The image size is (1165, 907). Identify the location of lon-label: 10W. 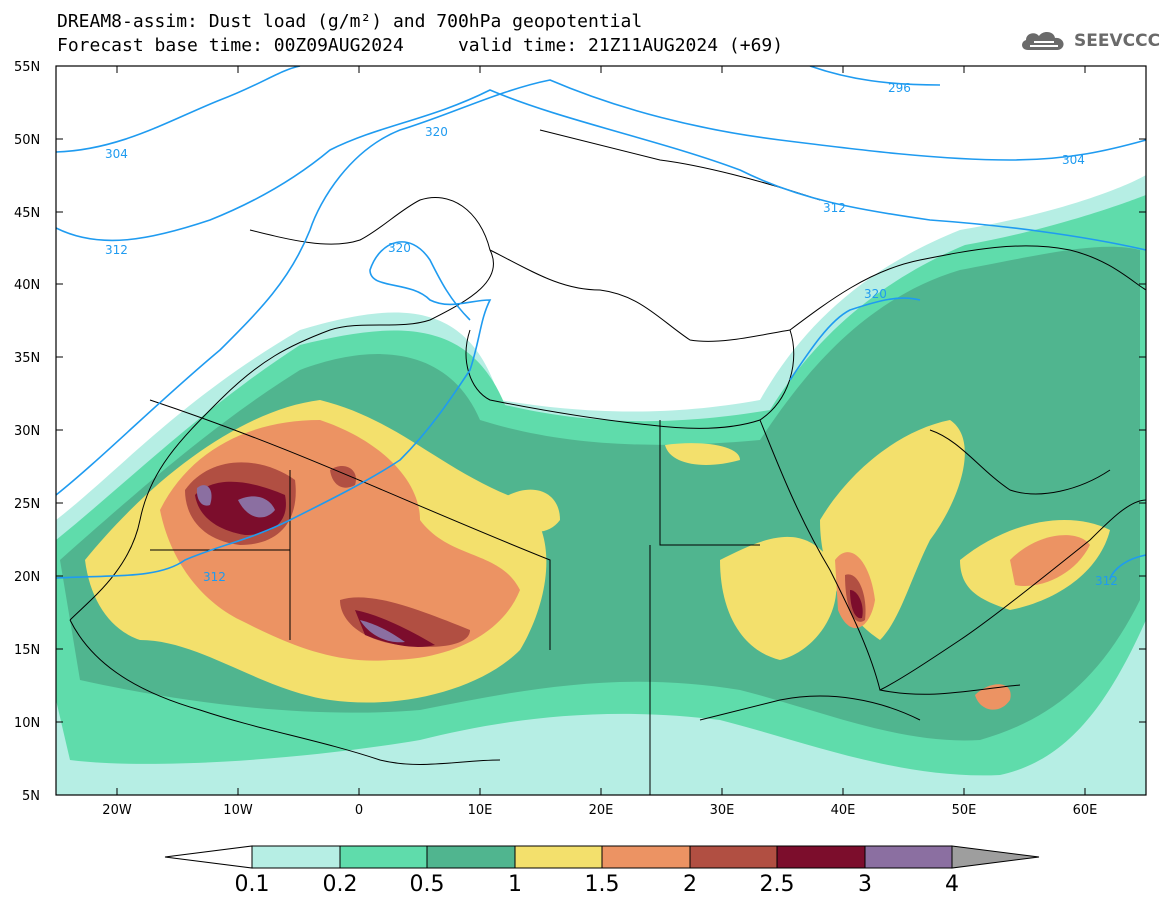
(238, 810).